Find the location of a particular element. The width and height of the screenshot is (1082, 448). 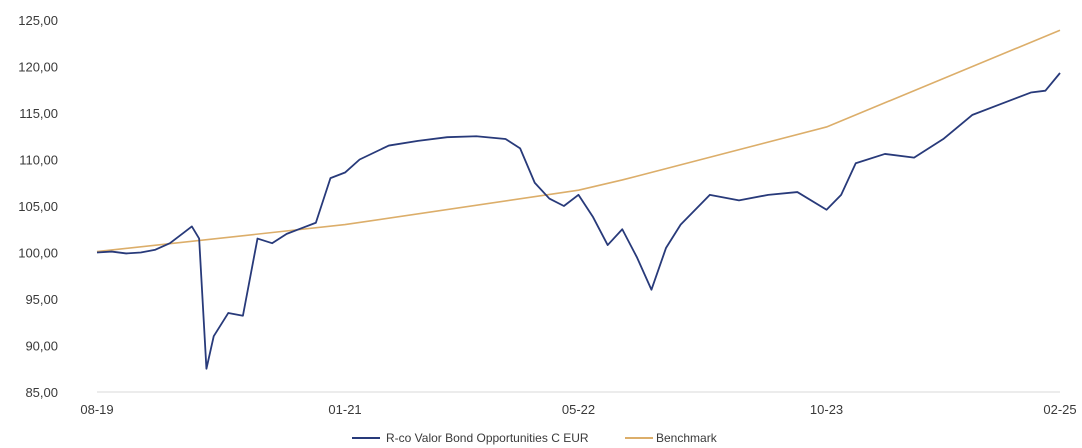

x-tick-label: 08-19 is located at coordinates (96, 409).